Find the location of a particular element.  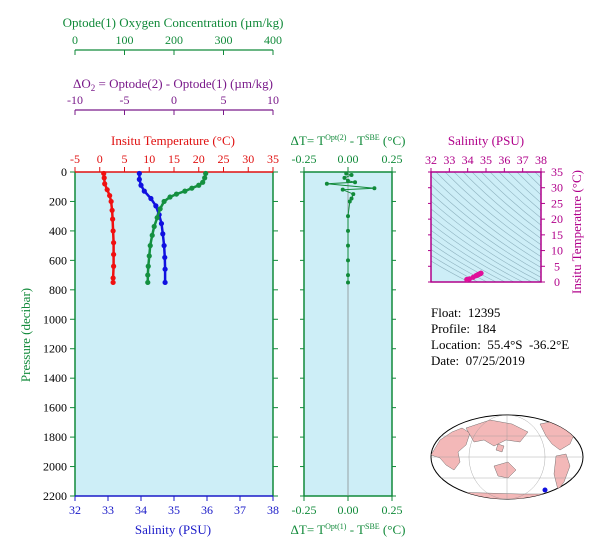

map-graticule is located at coordinates (507, 457).